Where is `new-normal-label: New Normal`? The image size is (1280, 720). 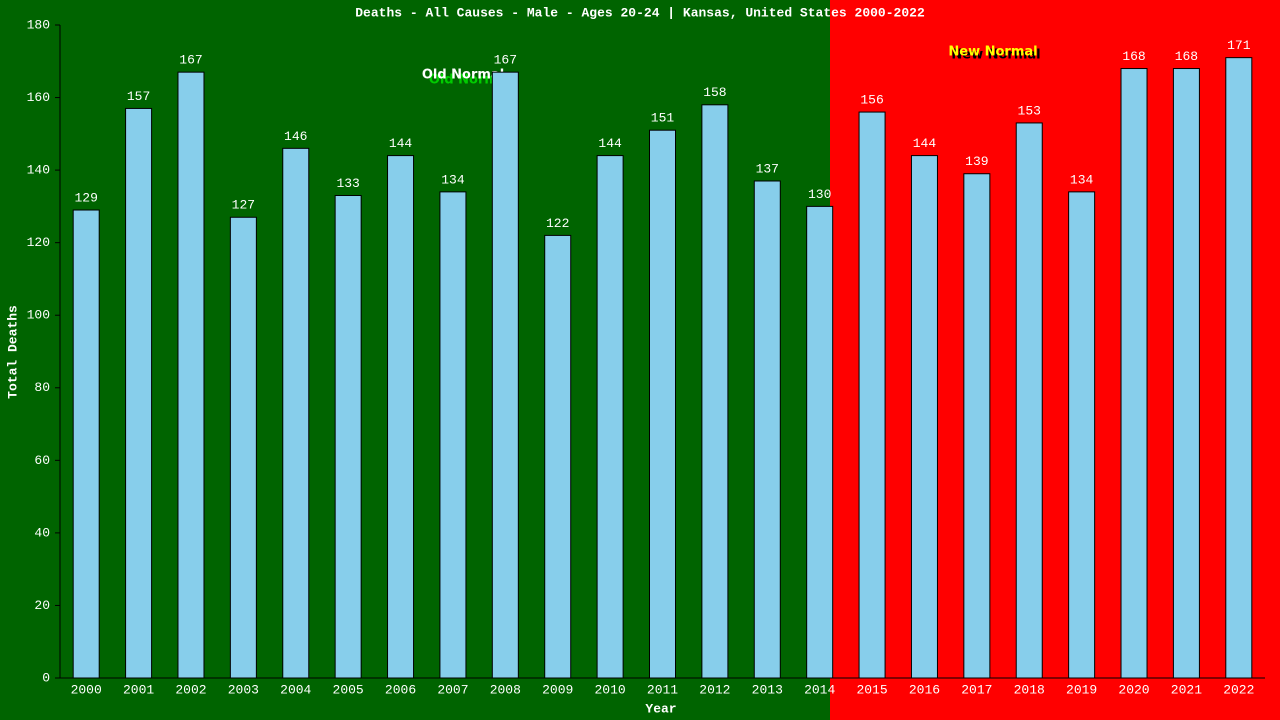 new-normal-label: New Normal is located at coordinates (992, 52).